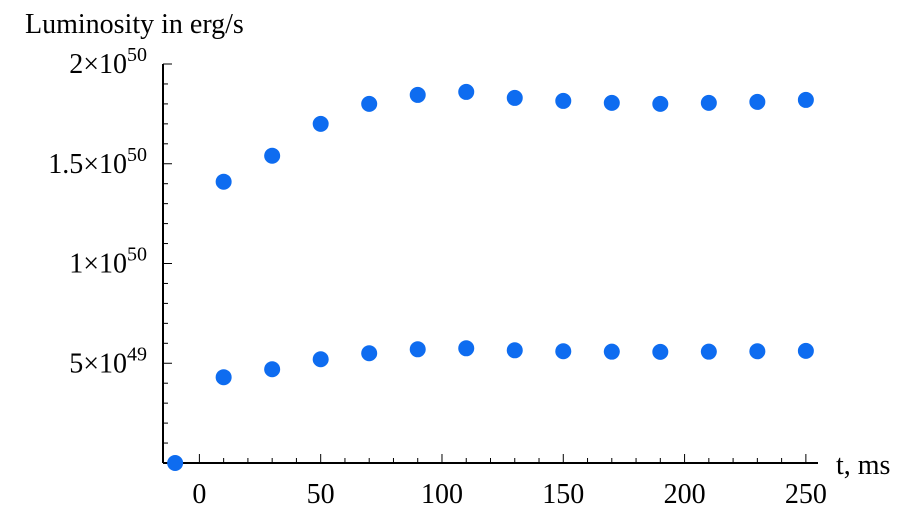  Describe the element at coordinates (108, 62) in the screenshot. I see `y-tick-label: 2×1050` at that location.